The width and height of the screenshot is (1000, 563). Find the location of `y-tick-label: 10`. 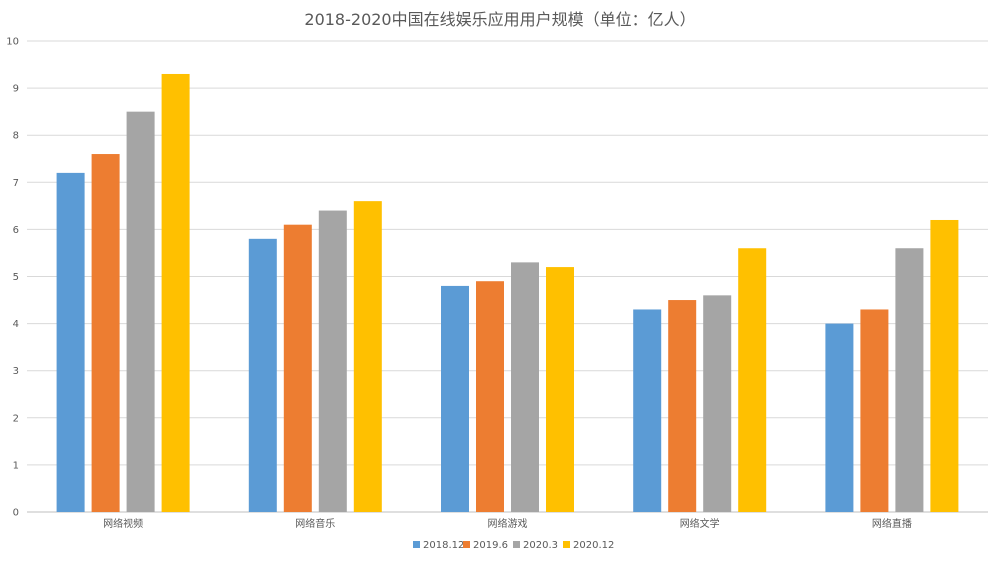

y-tick-label: 10 is located at coordinates (12, 42).